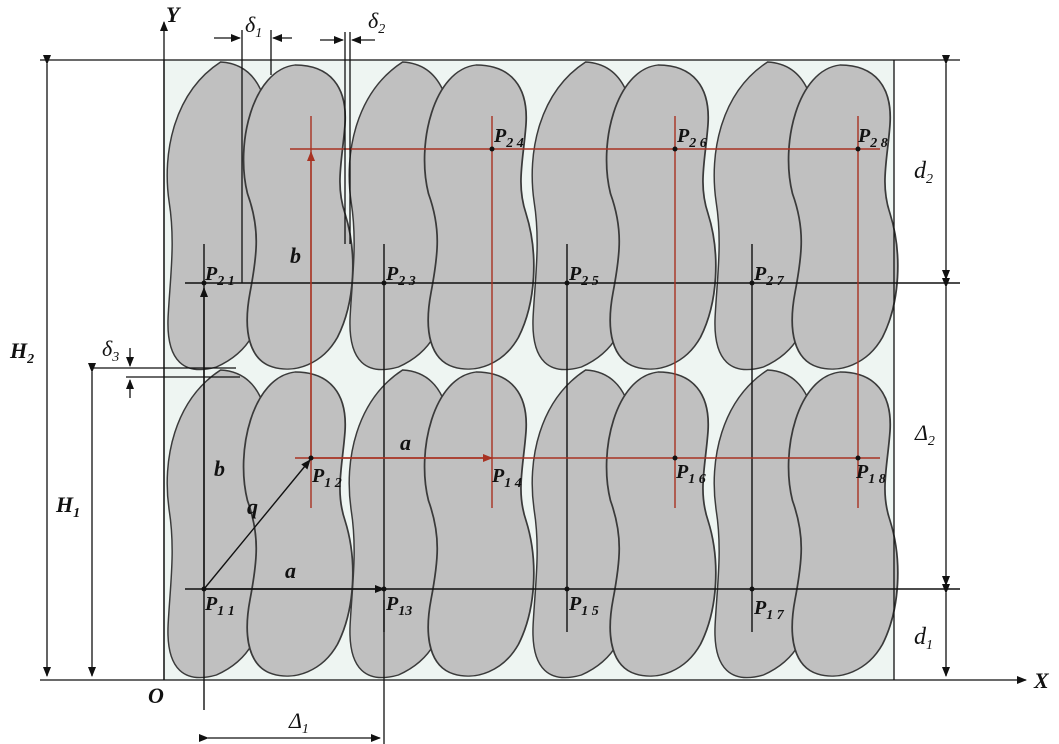 The height and width of the screenshot is (744, 1059). I want to click on point-label-P25: P2 5, so click(583, 276).